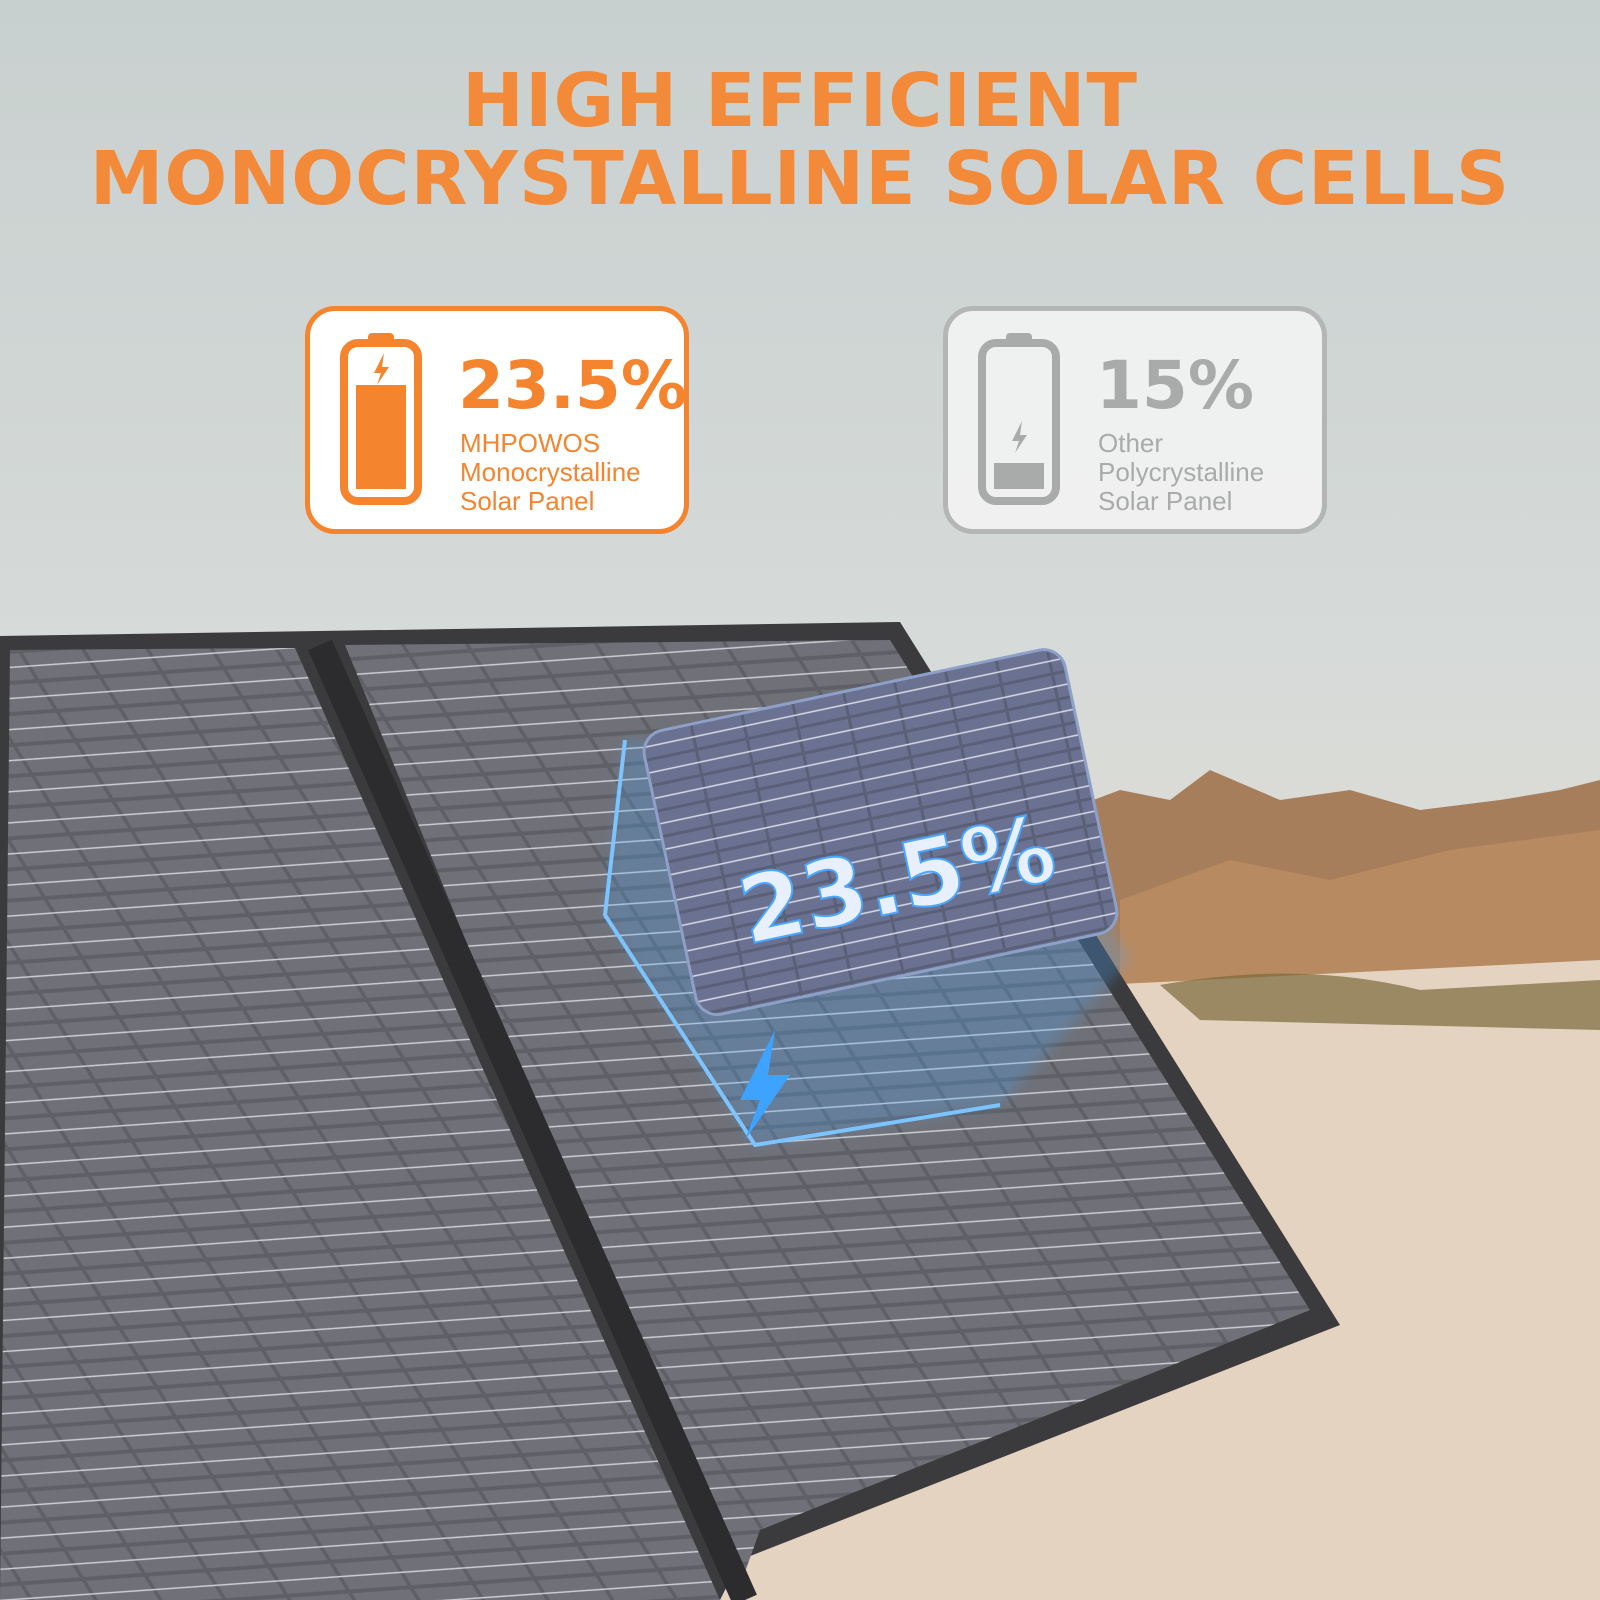 This screenshot has width=1600, height=1600. Describe the element at coordinates (765, 1085) in the screenshot. I see `lightning-bolt-icon` at that location.